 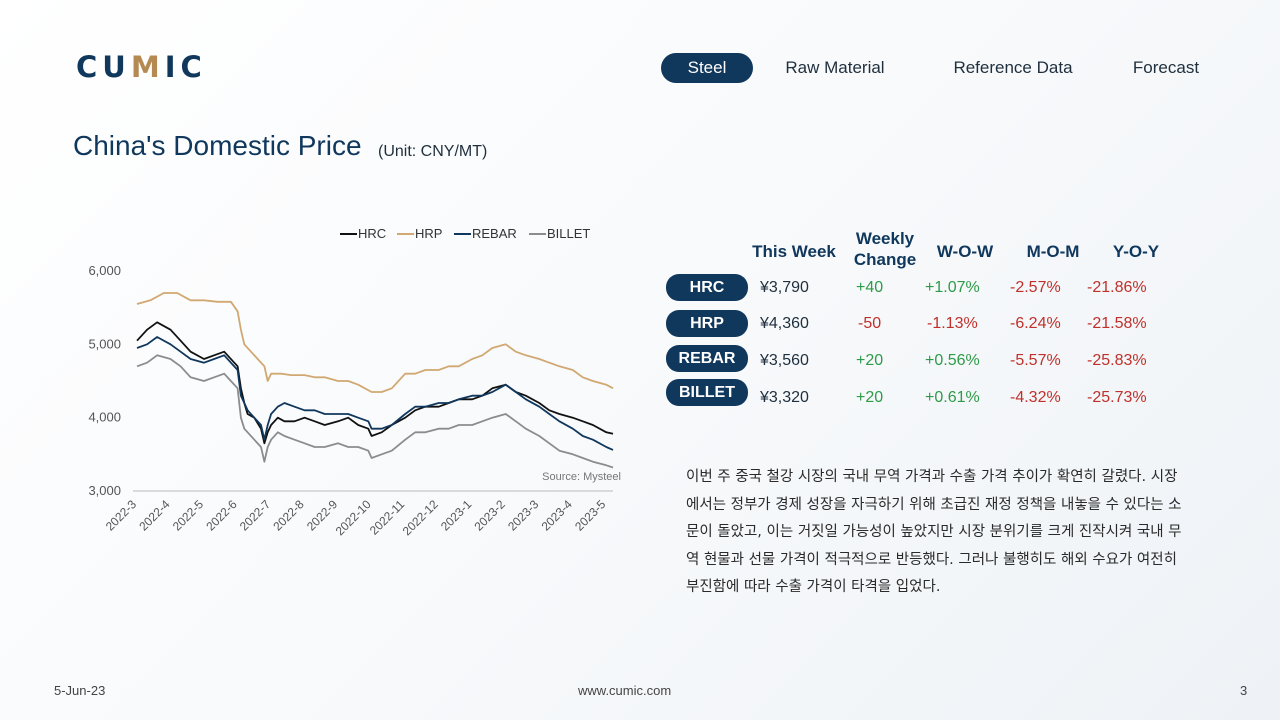 What do you see at coordinates (141, 67) in the screenshot?
I see `cumic-logo: CUMIC` at bounding box center [141, 67].